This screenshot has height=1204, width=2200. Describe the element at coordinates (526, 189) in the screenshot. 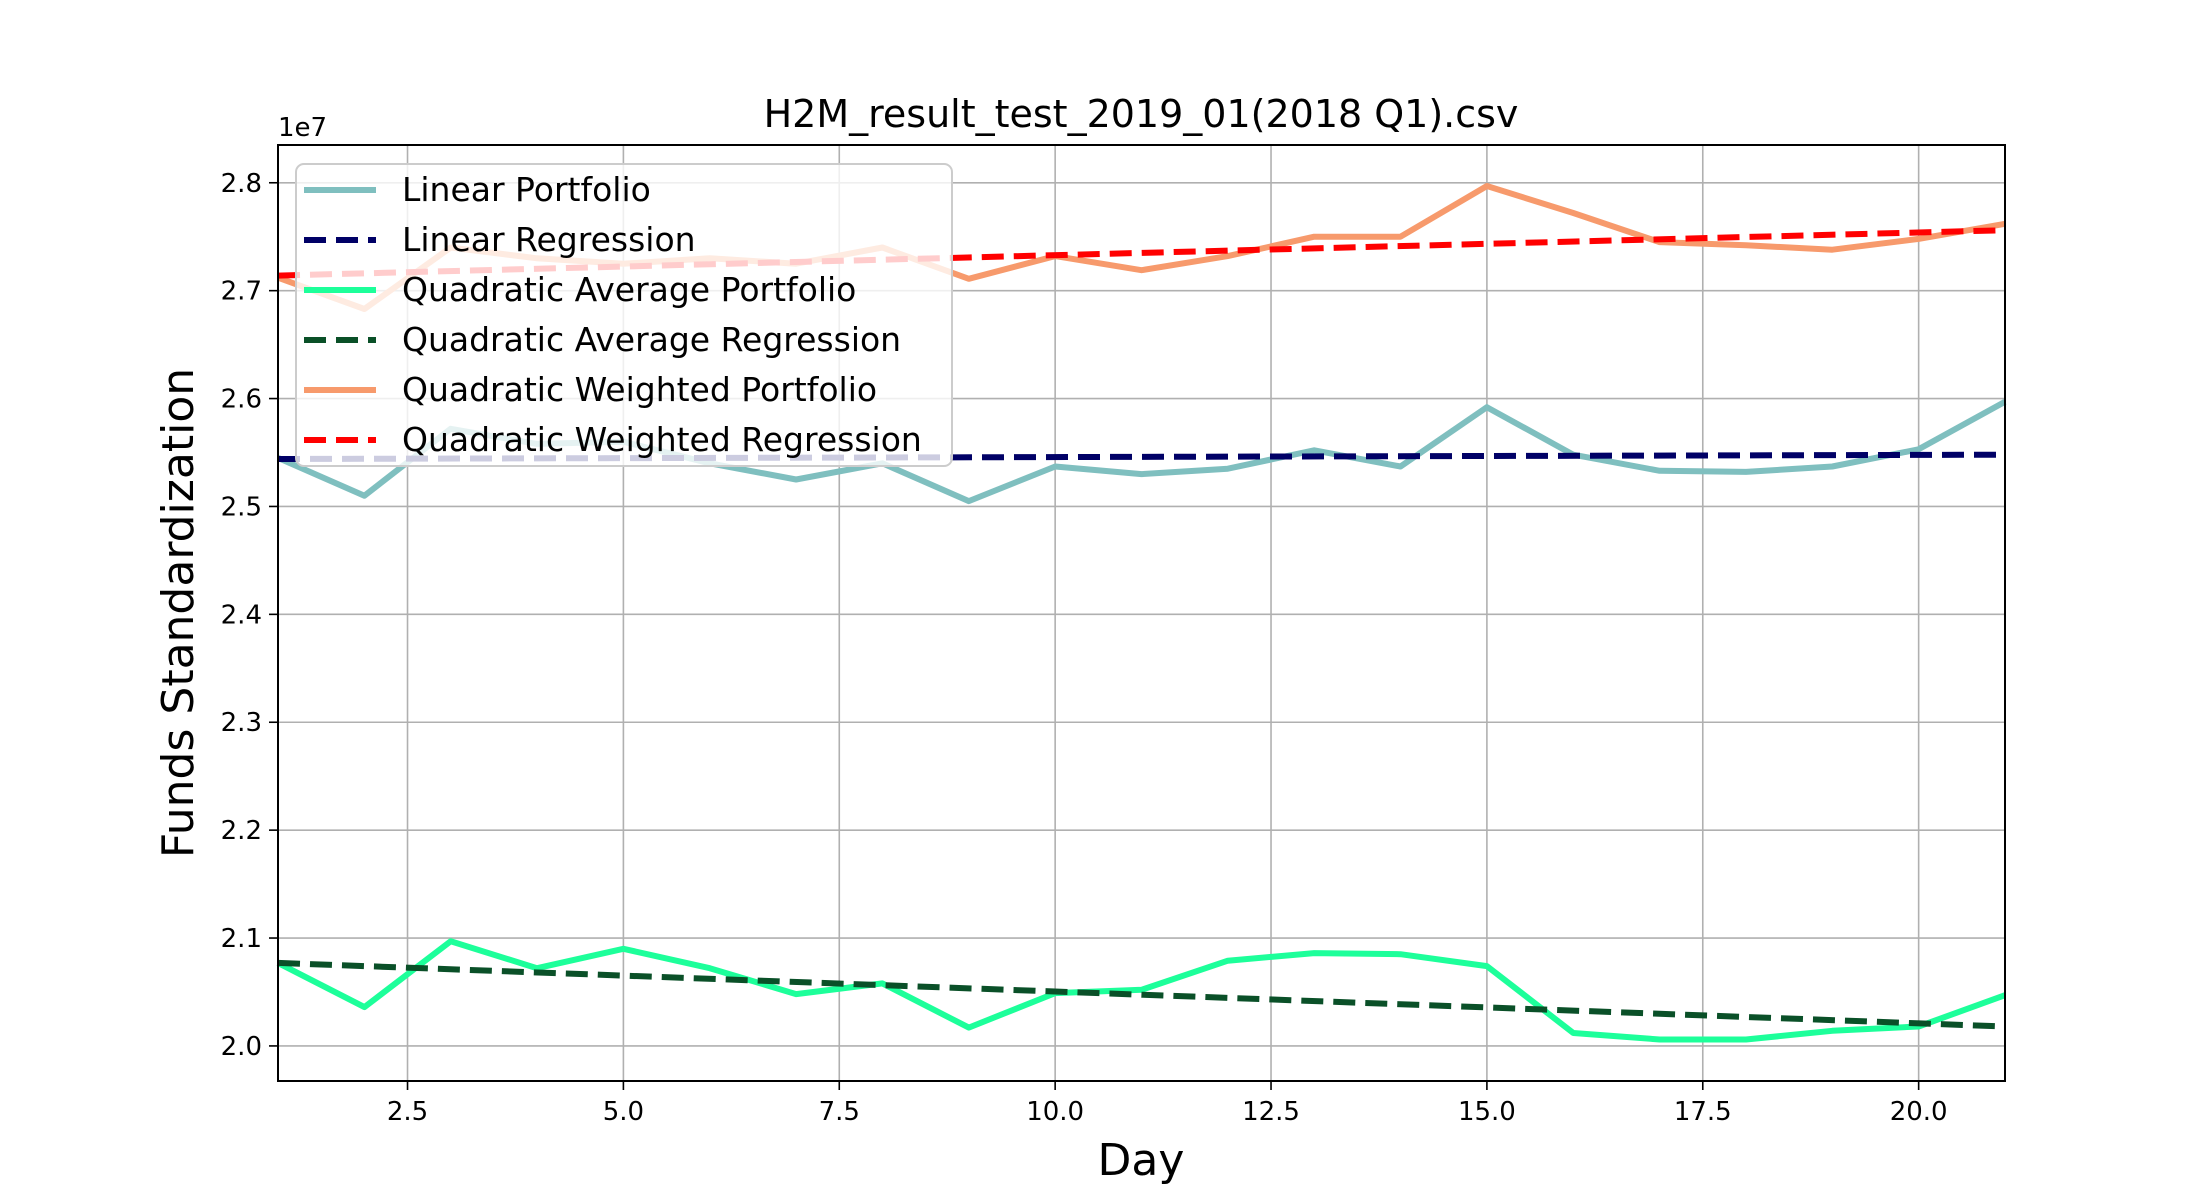

I see `legend-label: Linear Portfolio` at that location.